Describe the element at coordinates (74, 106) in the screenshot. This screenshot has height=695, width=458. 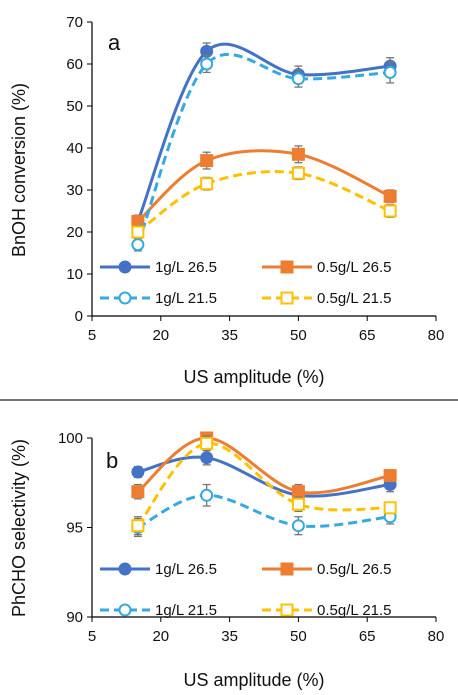
I see `y-tick-label: 50` at that location.